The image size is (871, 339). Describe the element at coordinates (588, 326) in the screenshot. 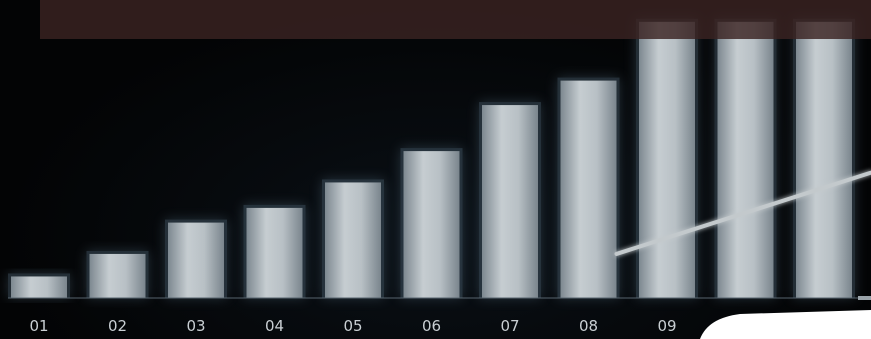

I see `x-tick-label-08: 08` at that location.